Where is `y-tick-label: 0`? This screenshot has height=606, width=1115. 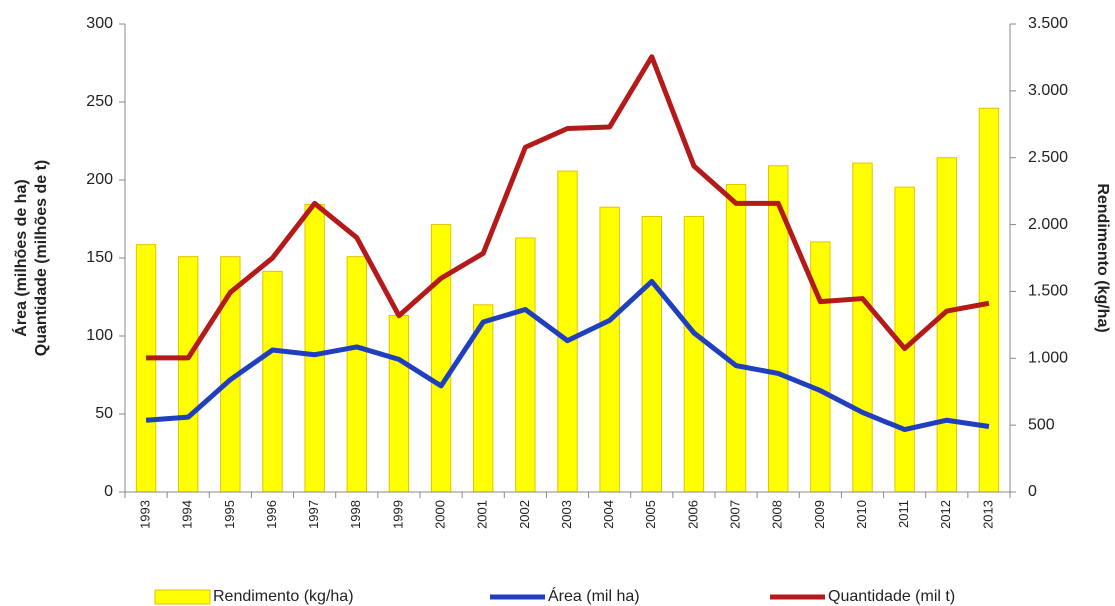 y-tick-label: 0 is located at coordinates (108, 491).